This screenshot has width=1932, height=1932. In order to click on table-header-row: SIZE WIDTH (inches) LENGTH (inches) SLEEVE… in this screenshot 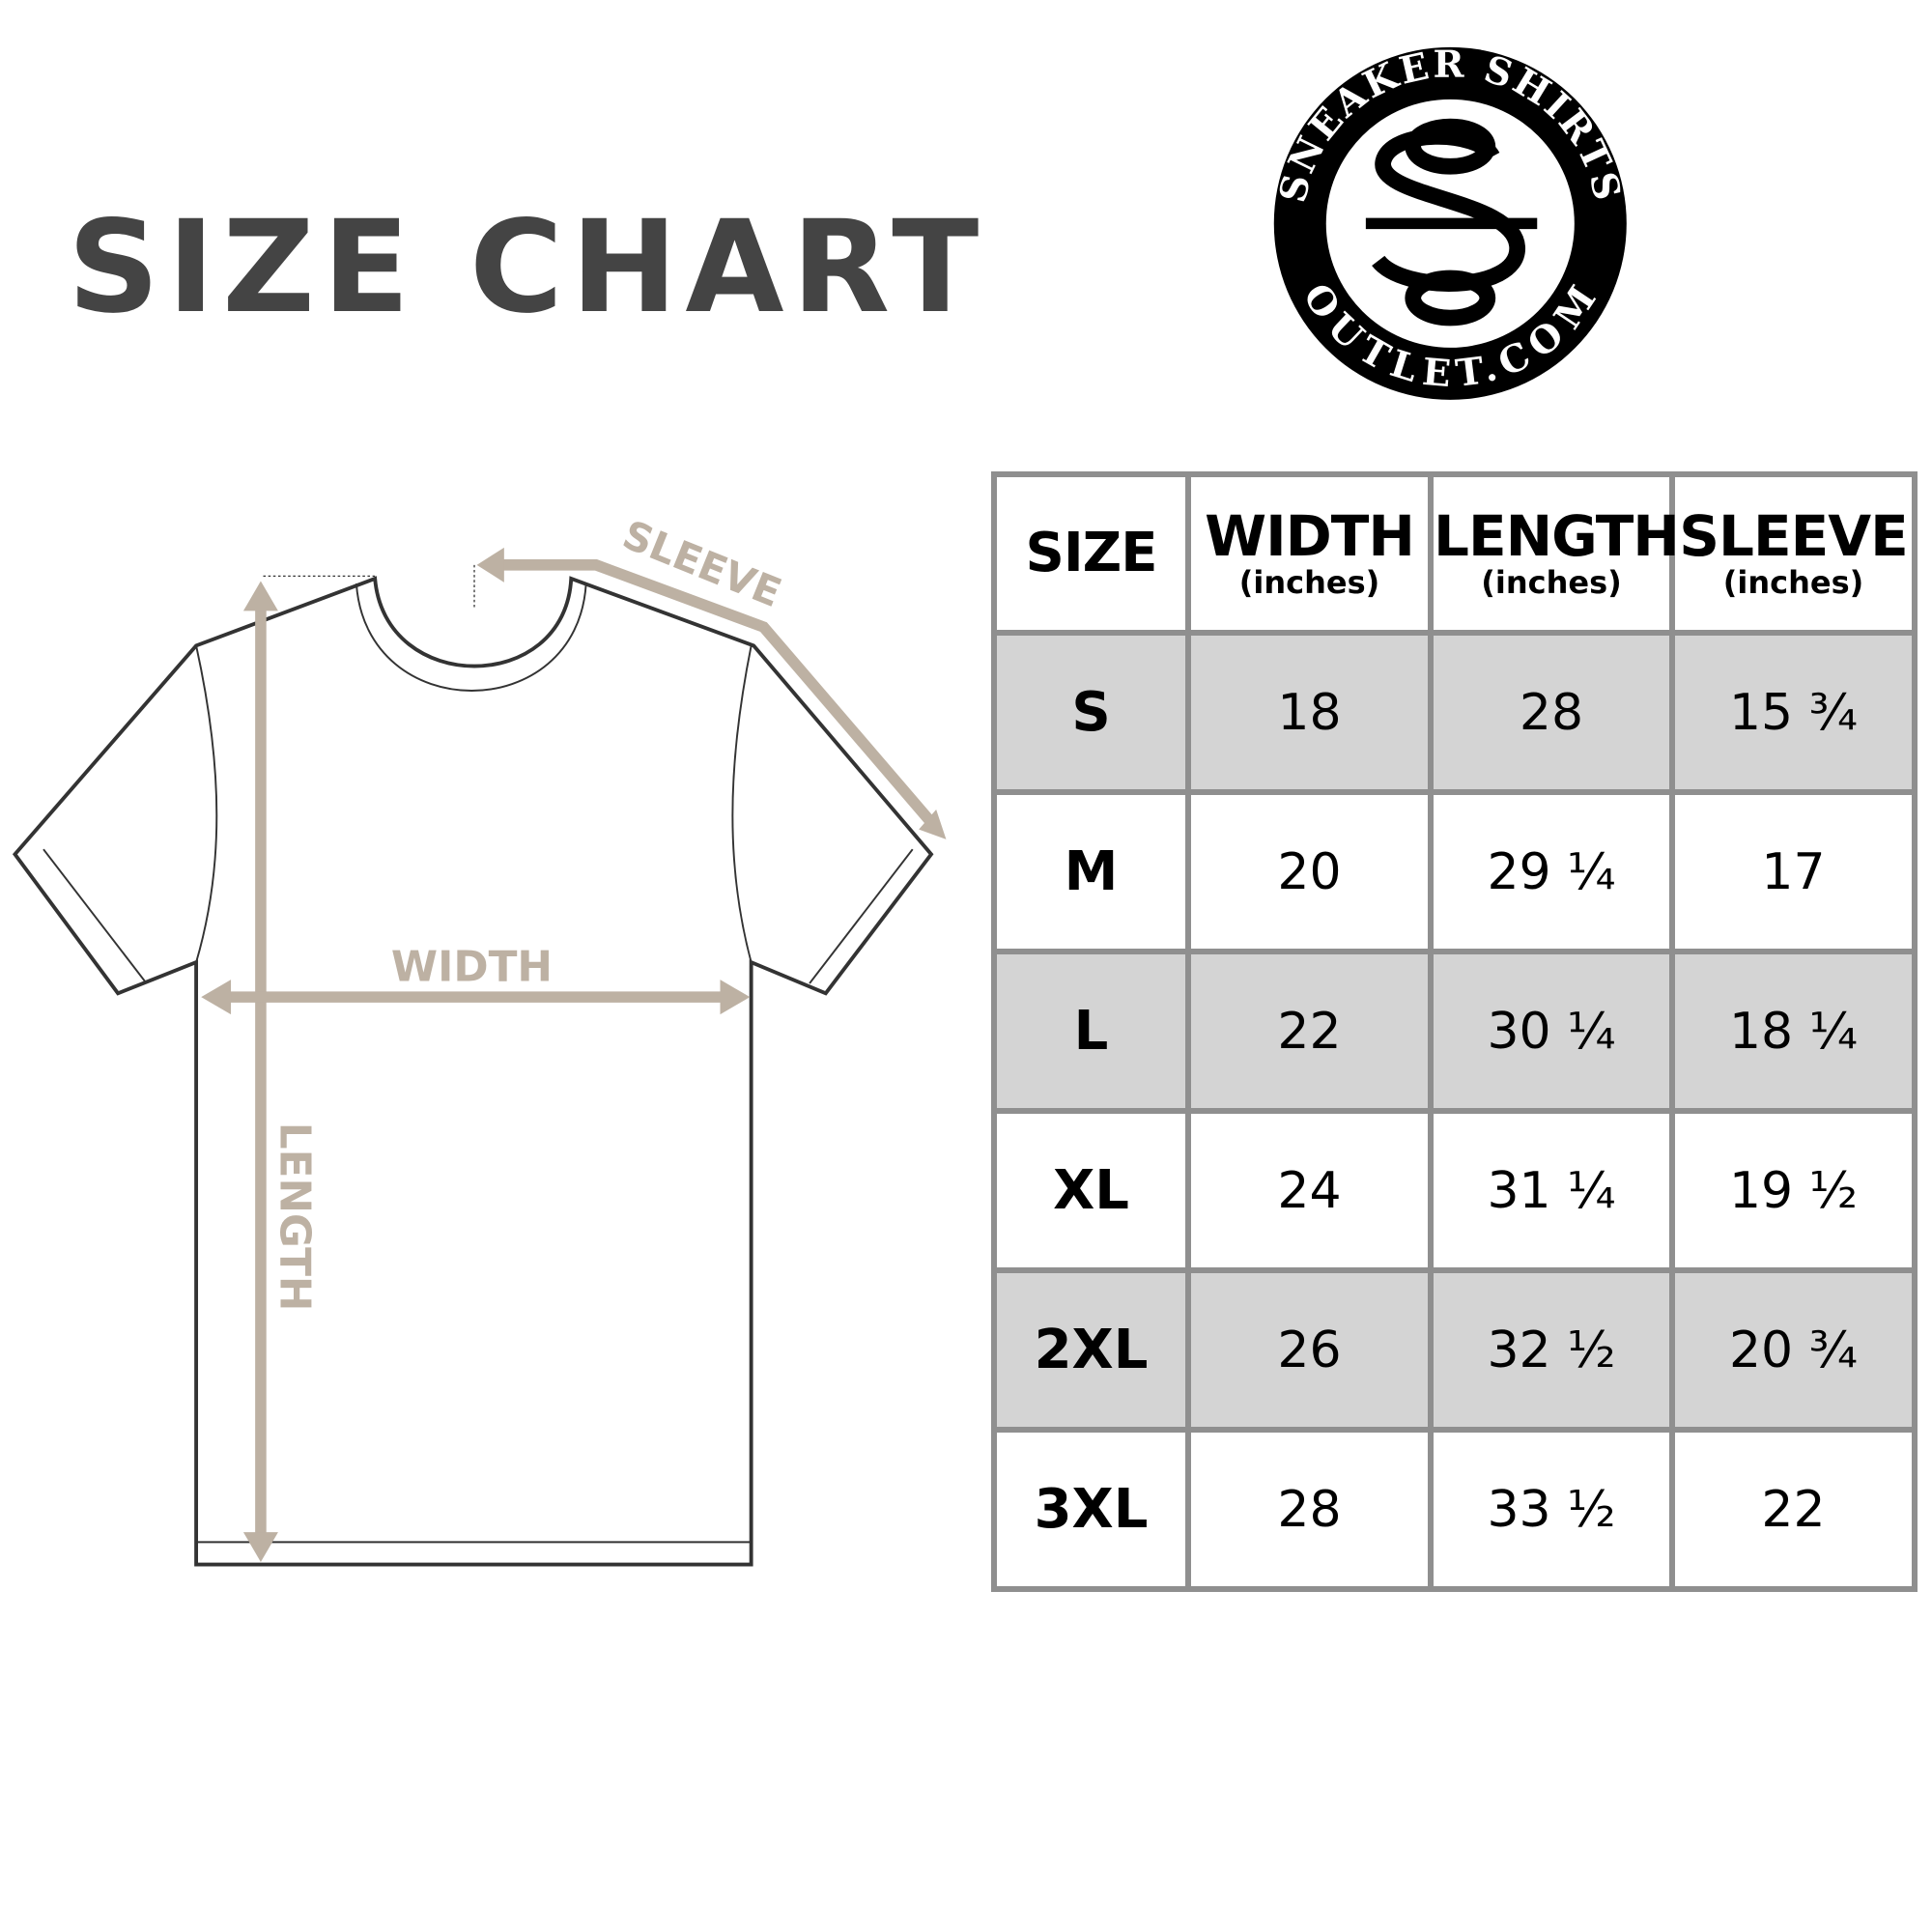, I will do `click(1454, 553)`.